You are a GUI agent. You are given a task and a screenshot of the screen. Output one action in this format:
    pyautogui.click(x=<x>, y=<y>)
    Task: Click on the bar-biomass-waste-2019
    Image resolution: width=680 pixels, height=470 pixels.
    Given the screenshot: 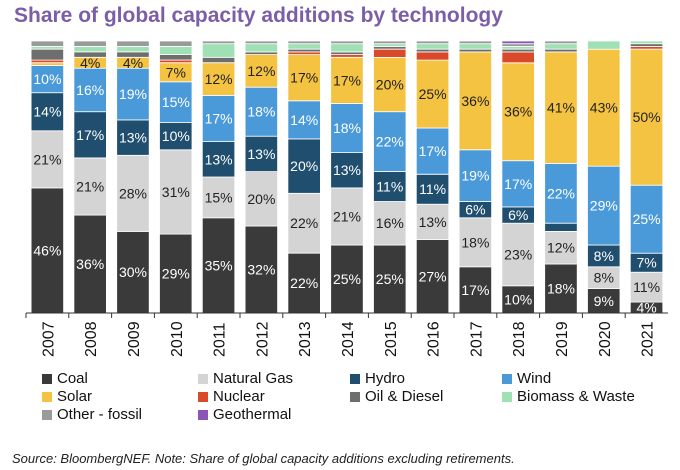 What is the action you would take?
    pyautogui.click(x=561, y=46)
    